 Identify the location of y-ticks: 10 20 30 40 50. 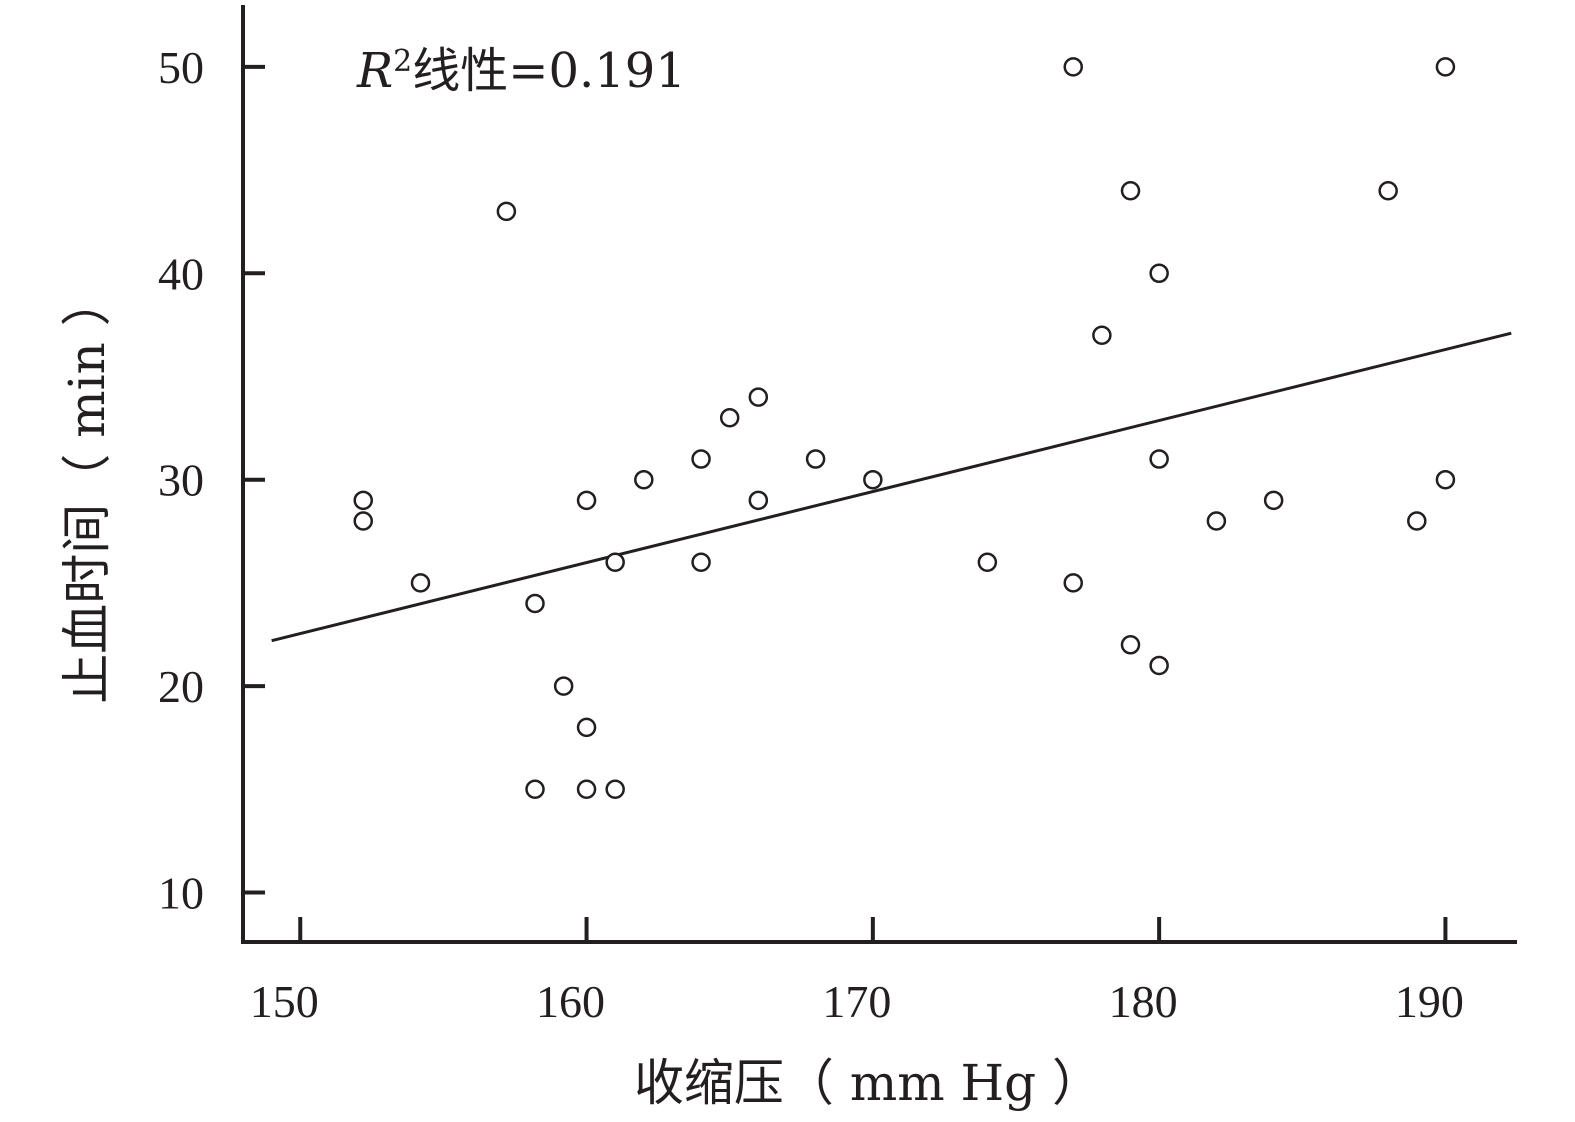
(211, 480).